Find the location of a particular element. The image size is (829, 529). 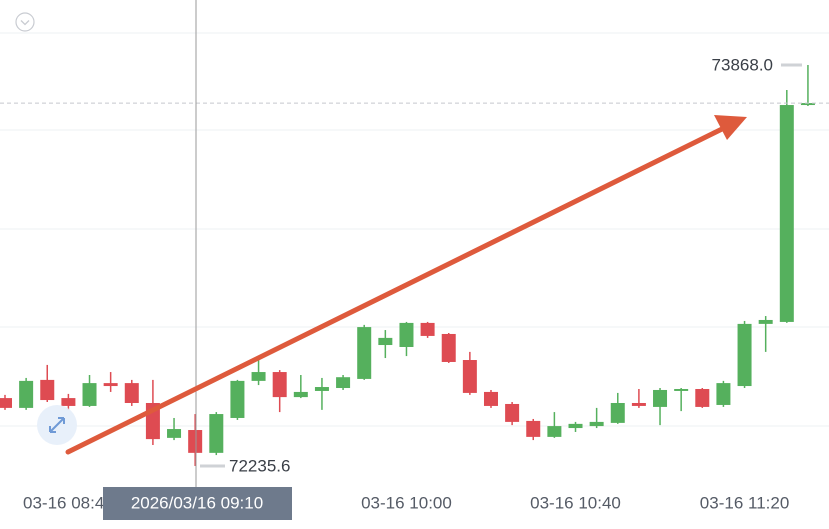

high-label: 73868.0 is located at coordinates (742, 64).